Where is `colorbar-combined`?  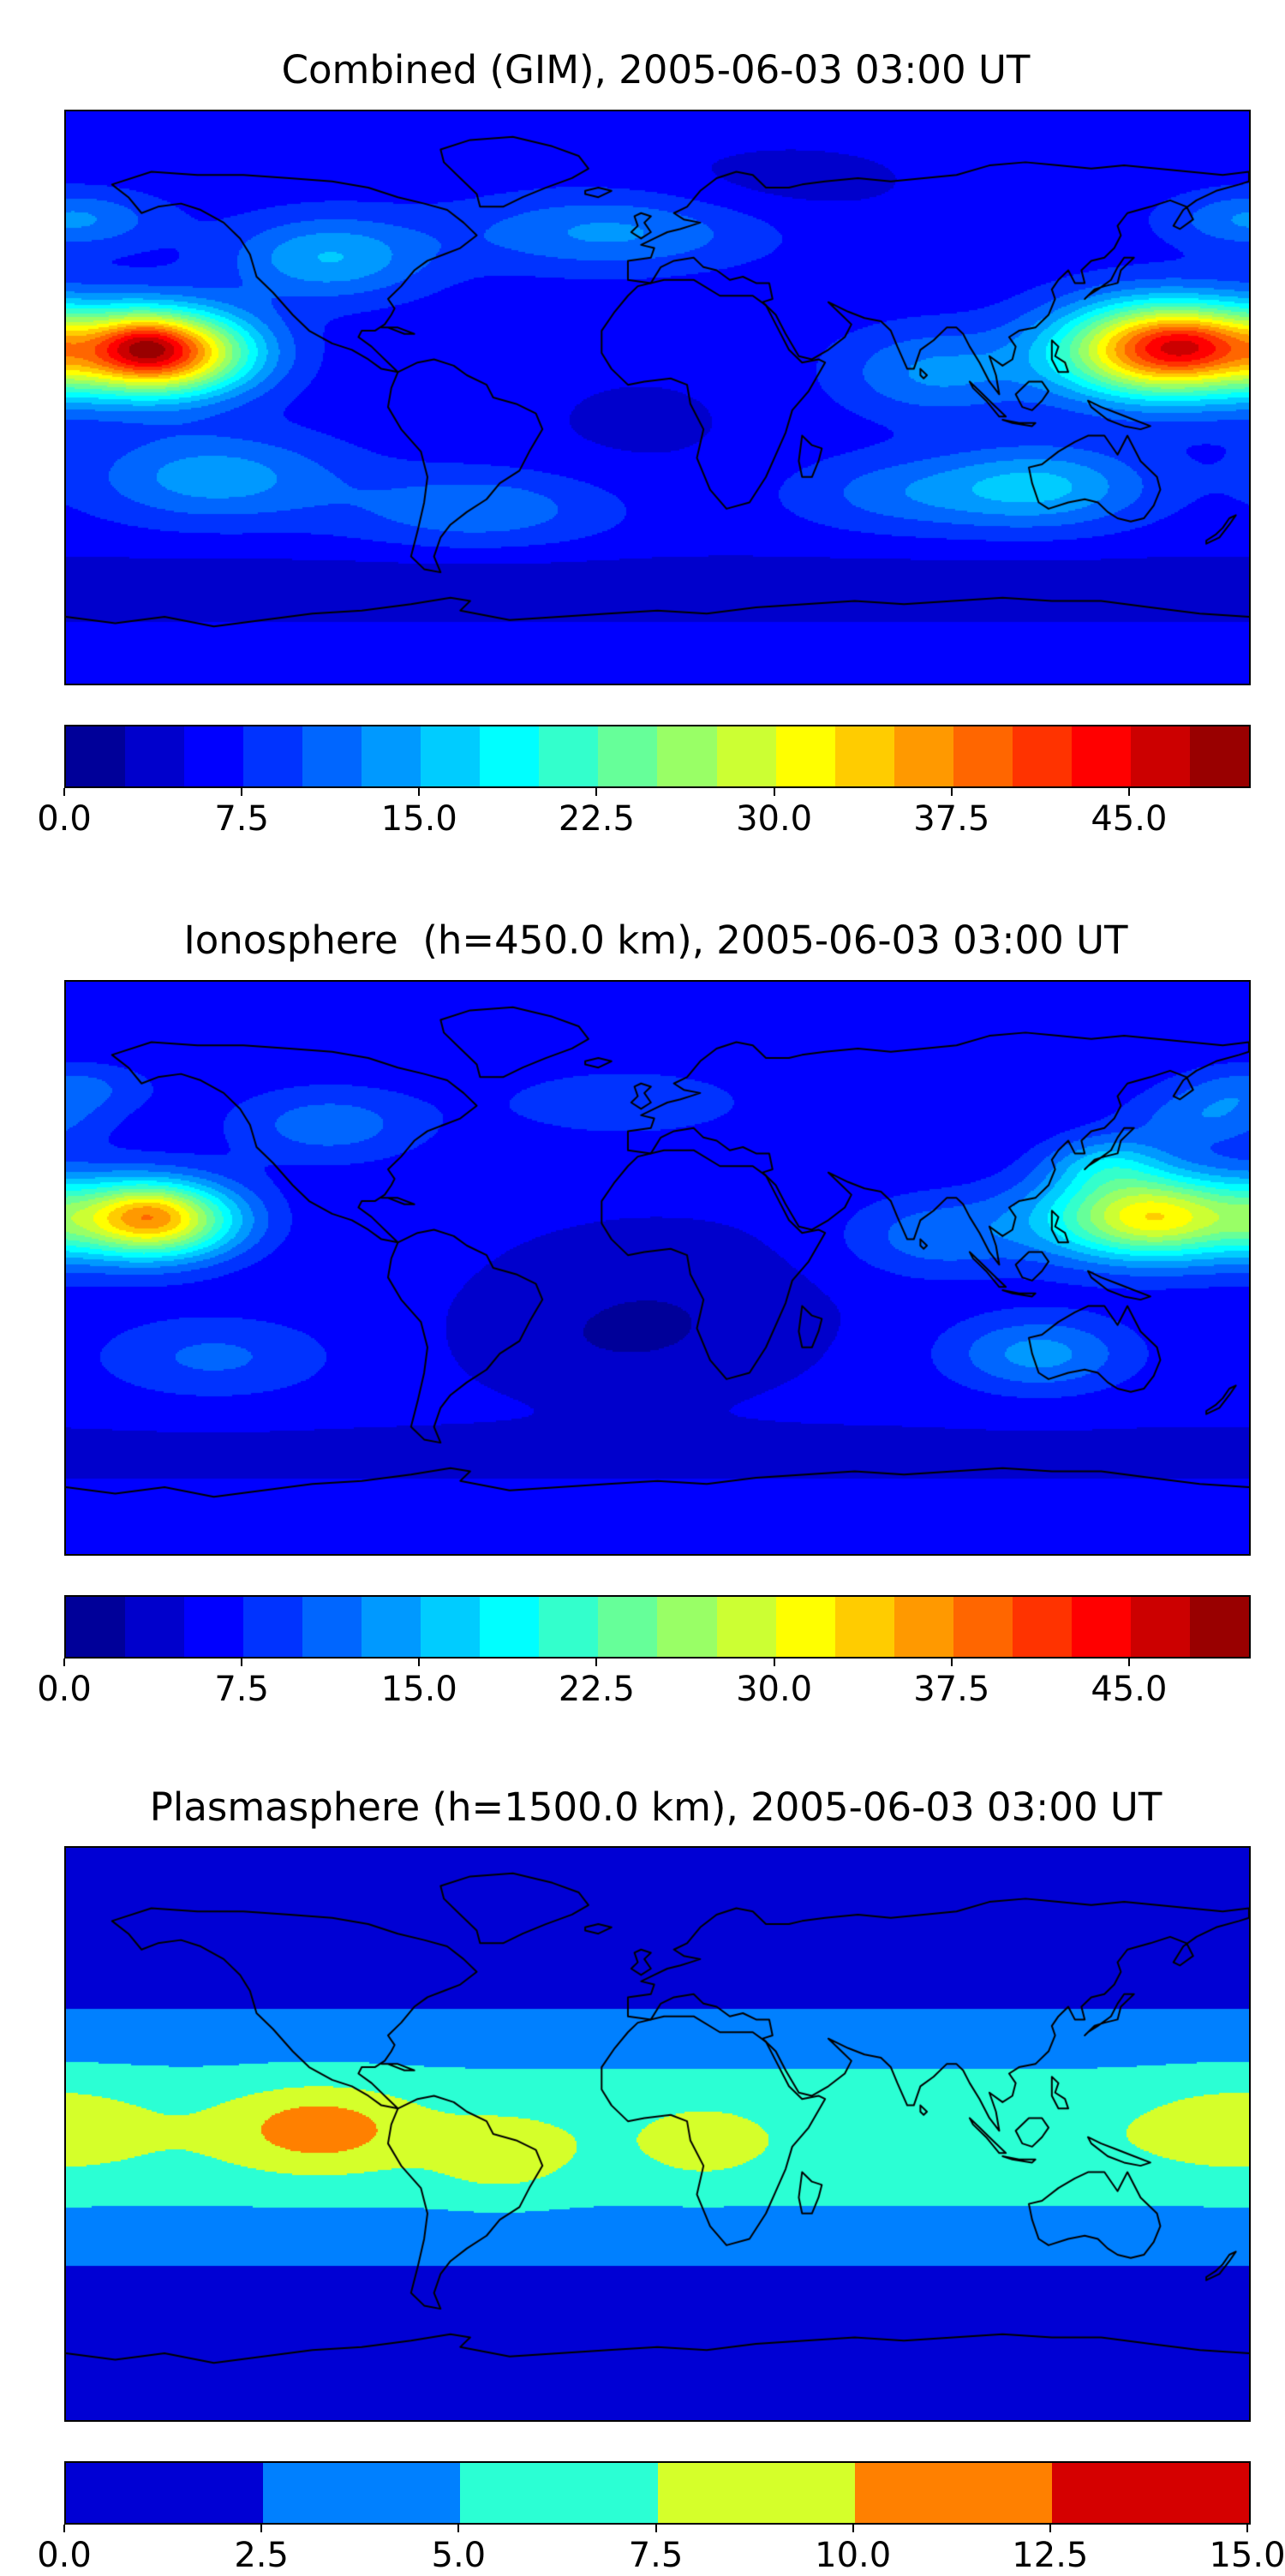 colorbar-combined is located at coordinates (657, 757).